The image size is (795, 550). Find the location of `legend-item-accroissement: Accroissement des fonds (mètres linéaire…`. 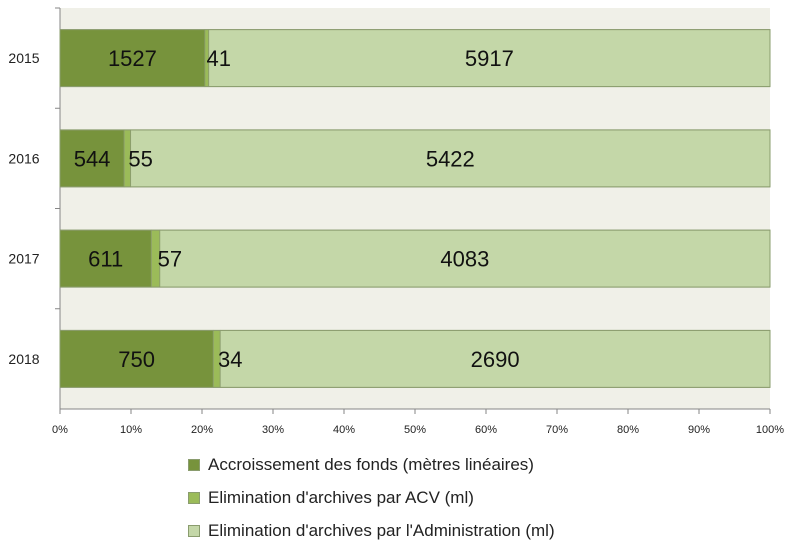

legend-item-accroissement: Accroissement des fonds (mètres linéaire… is located at coordinates (371, 464).